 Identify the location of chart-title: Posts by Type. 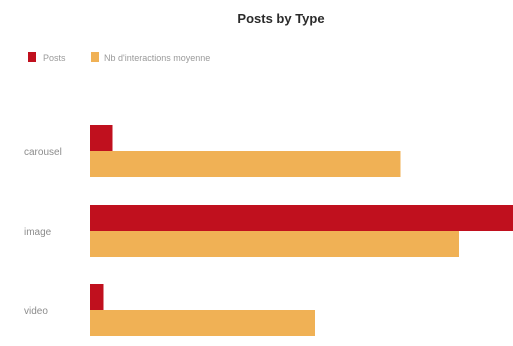
(280, 18).